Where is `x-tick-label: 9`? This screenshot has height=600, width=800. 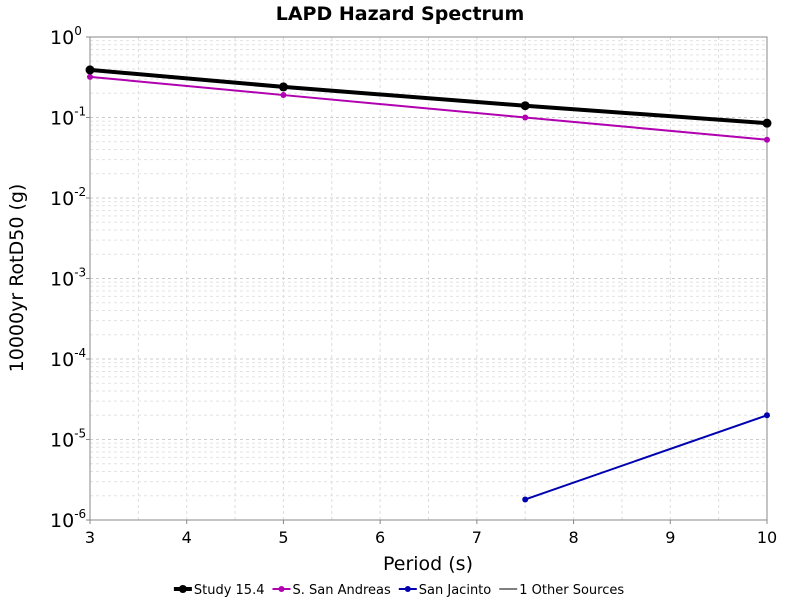
x-tick-label: 9 is located at coordinates (670, 537).